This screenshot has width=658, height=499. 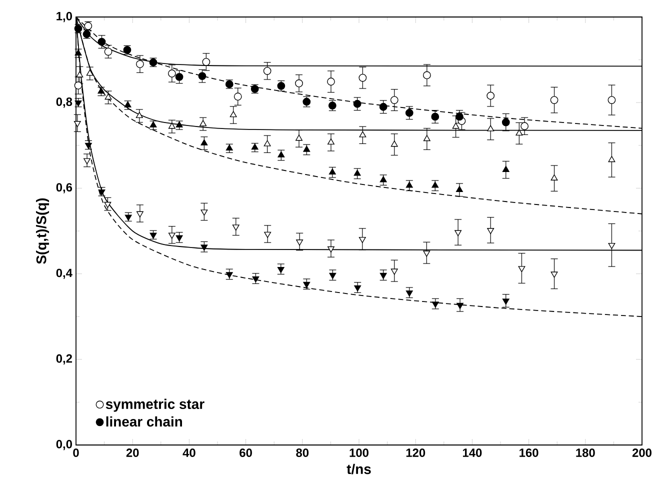 What do you see at coordinates (472, 452) in the screenshot?
I see `x-tick-label: 140` at bounding box center [472, 452].